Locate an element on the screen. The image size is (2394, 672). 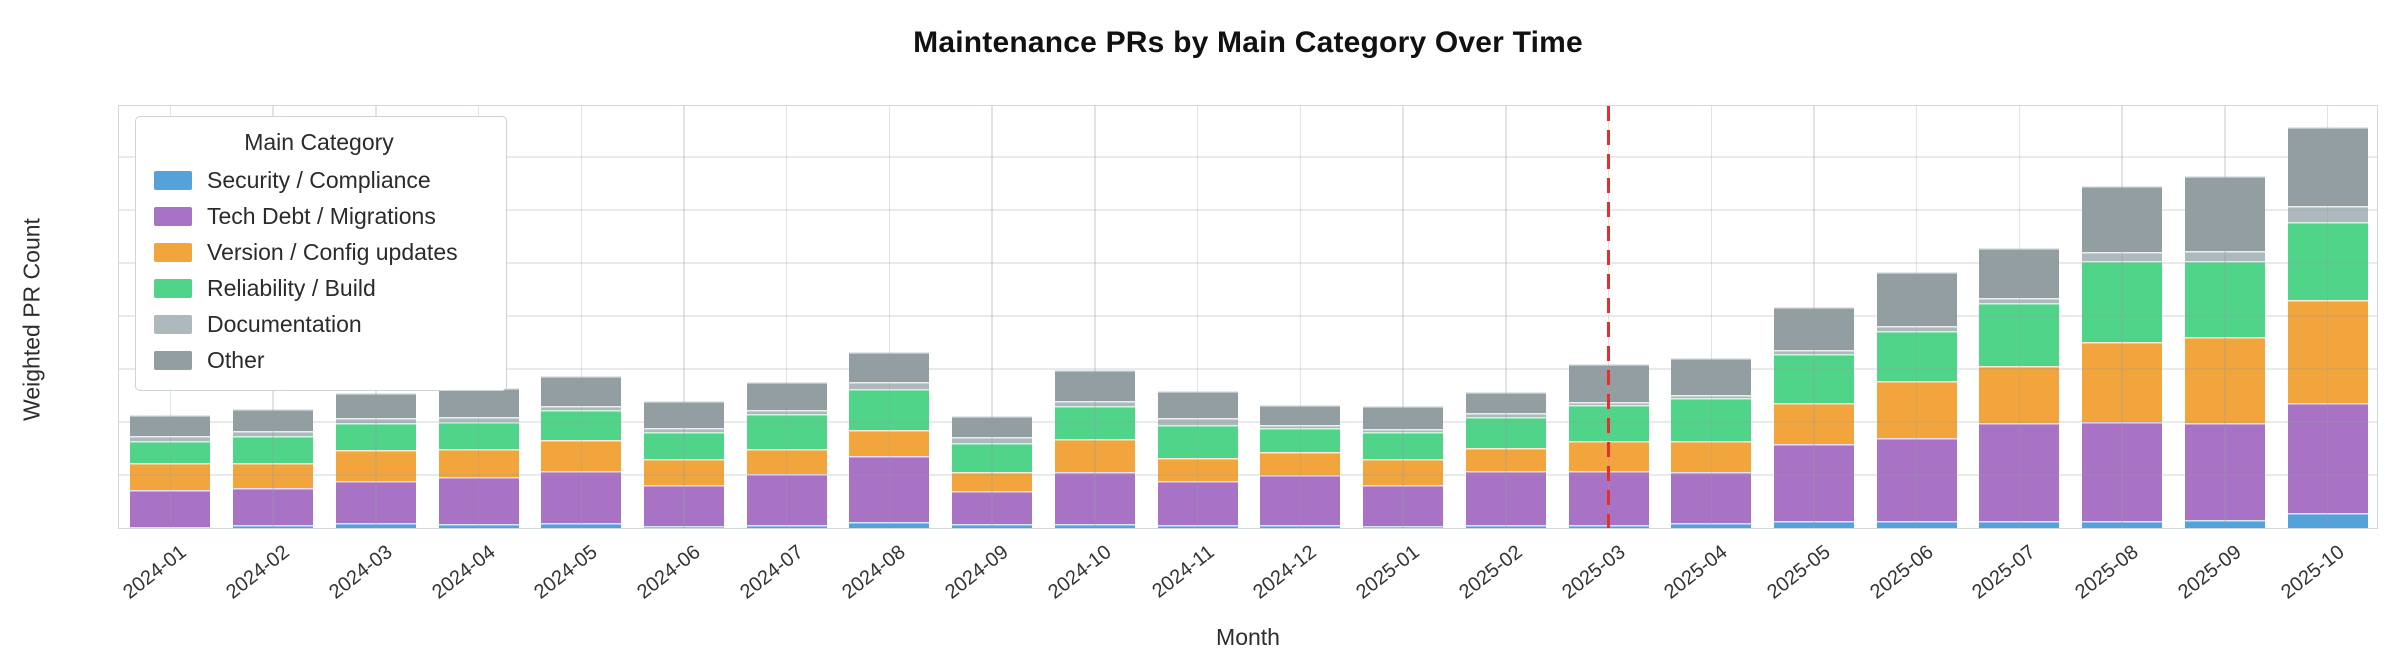
legend-item-label: Other is located at coordinates (236, 359).